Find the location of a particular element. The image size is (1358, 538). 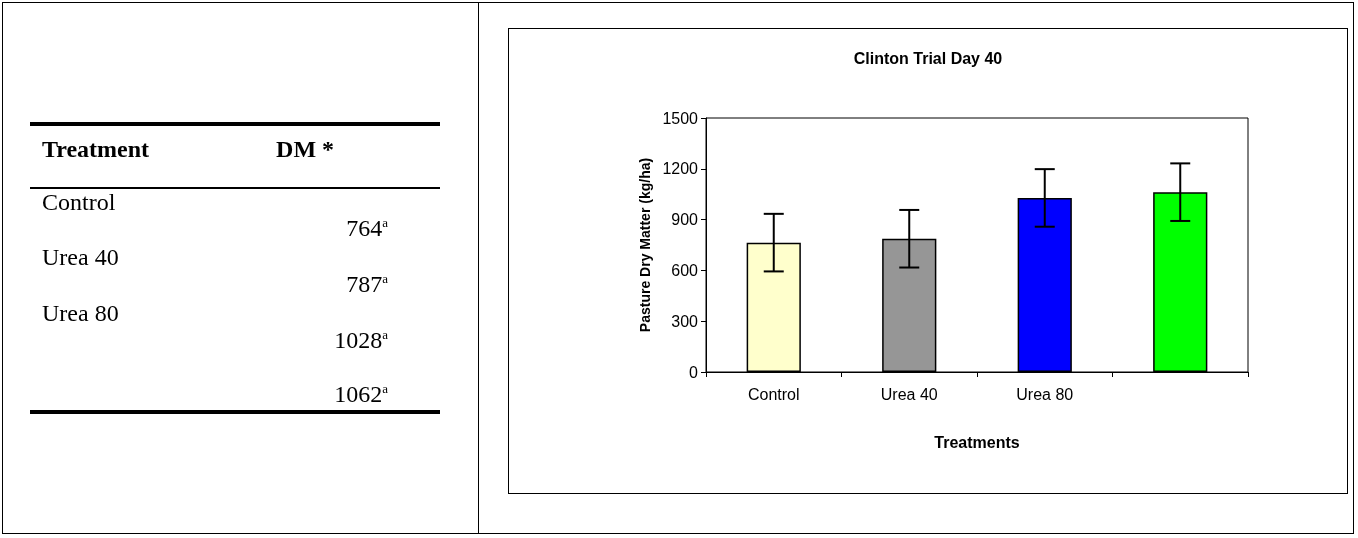

x-axis-title: Treatments is located at coordinates (977, 442).